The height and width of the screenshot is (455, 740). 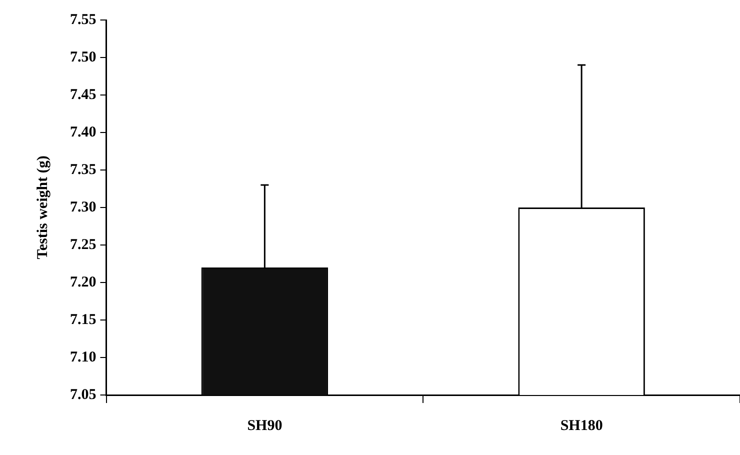 What do you see at coordinates (83, 207) in the screenshot?
I see `y-tick-label: 7.30` at bounding box center [83, 207].